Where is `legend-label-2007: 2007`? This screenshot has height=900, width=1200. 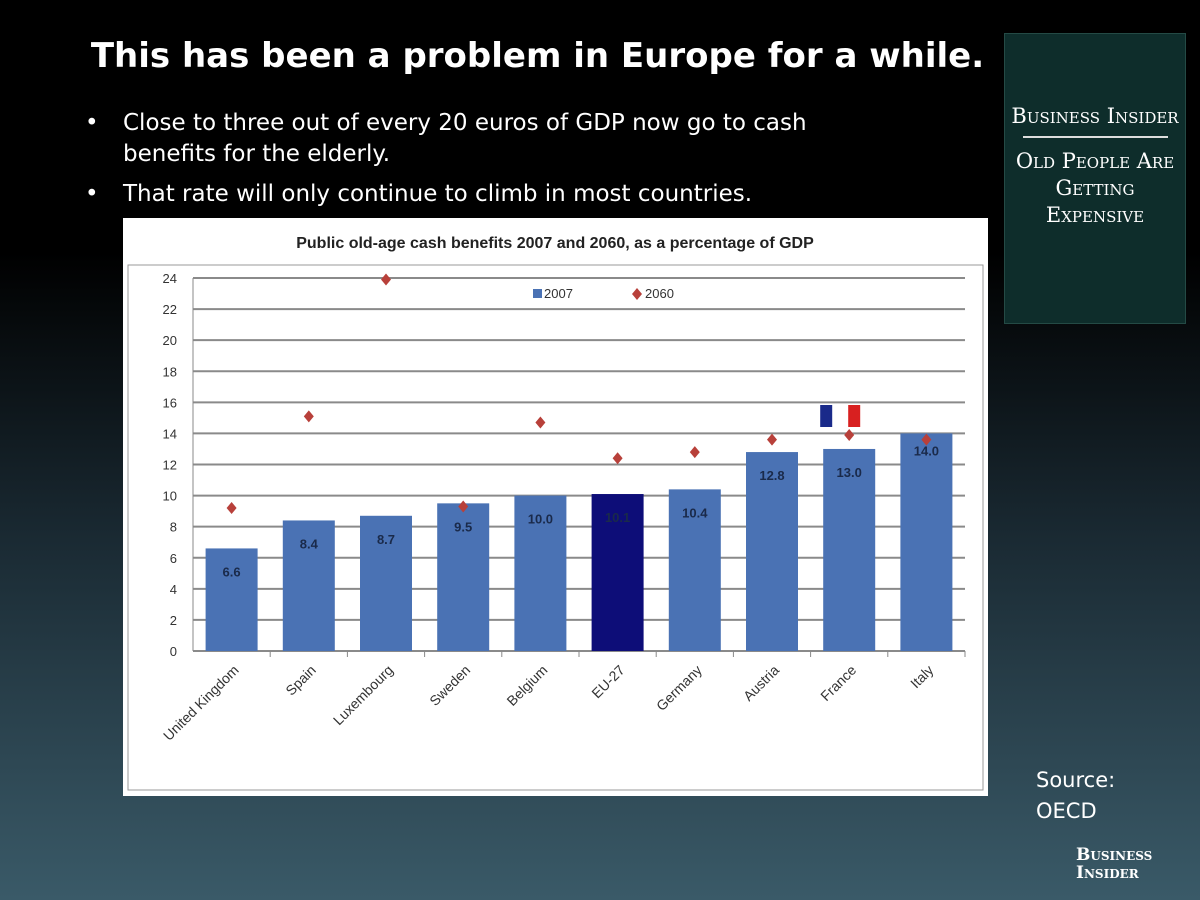
legend-label-2007: 2007 is located at coordinates (558, 293).